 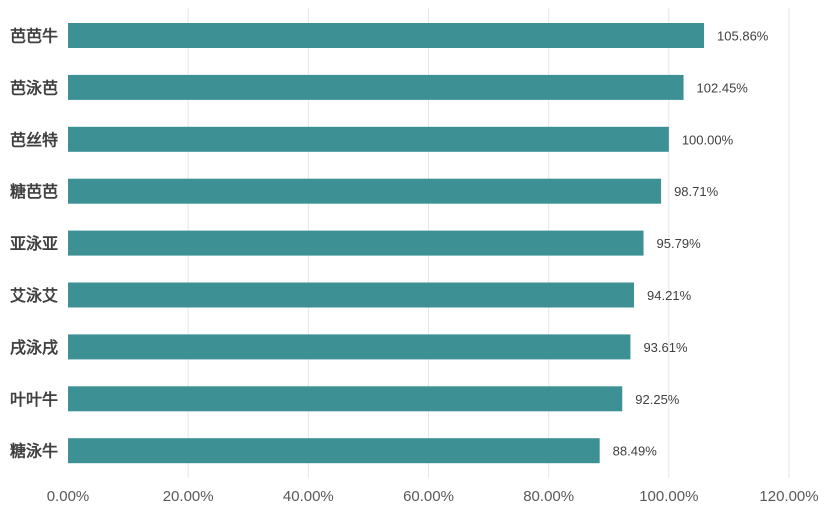 I want to click on category-label-8: 糖泳牛, so click(x=34, y=451).